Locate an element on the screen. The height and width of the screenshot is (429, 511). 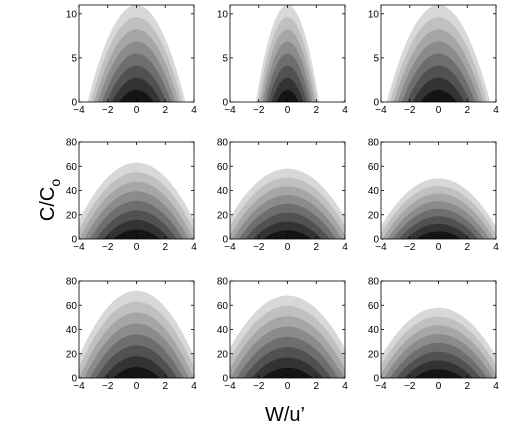
panel-r1-c2: −4 −2 0 2 4 0 5 10 is located at coordinates (282, 60).